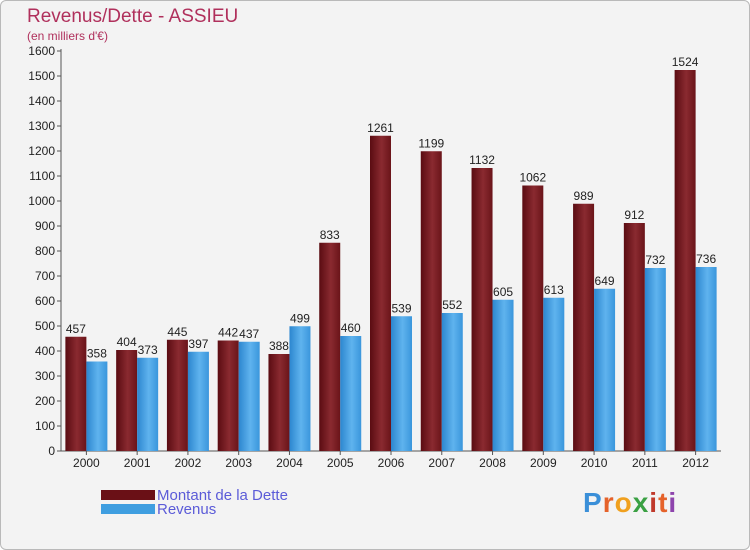 This screenshot has height=550, width=750. What do you see at coordinates (663, 502) in the screenshot?
I see `logo-letter: t` at bounding box center [663, 502].